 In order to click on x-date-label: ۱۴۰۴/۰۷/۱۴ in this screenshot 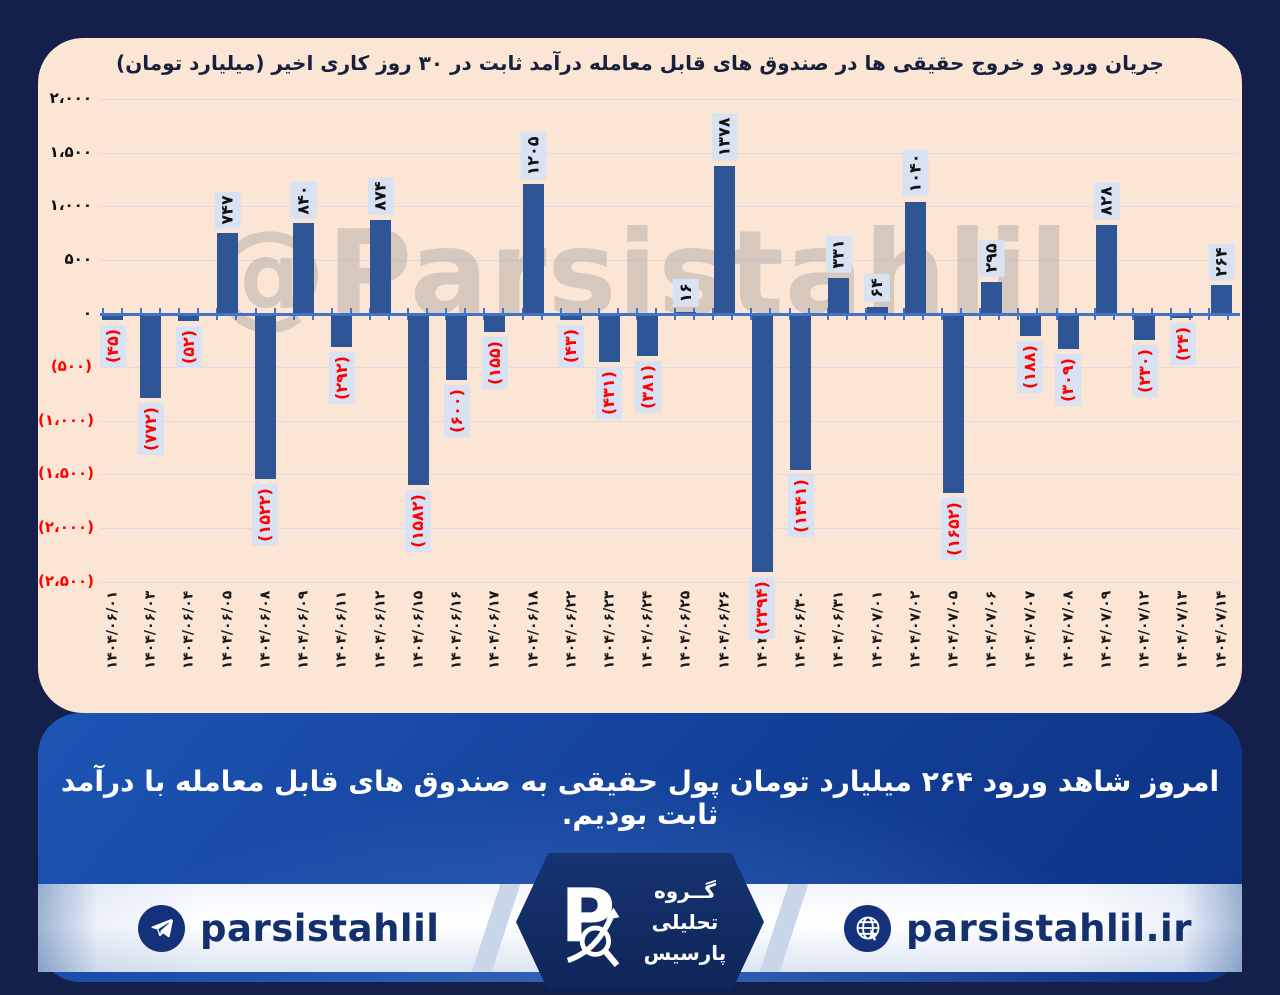, I will do `click(1220, 629)`.